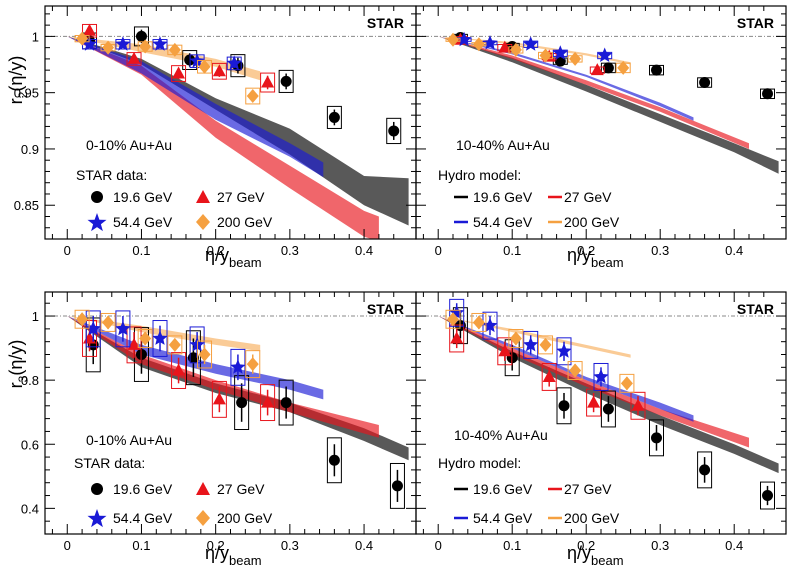 The image size is (798, 575). I want to click on x-axis-label-top-right: η/ybeam, so click(595, 257).